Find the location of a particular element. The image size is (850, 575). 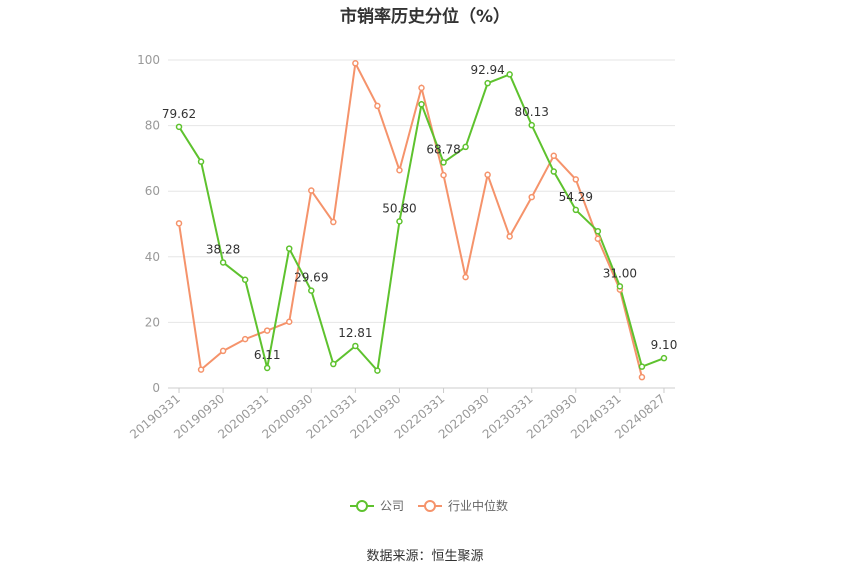

y-tick-label: 100 is located at coordinates (148, 60).